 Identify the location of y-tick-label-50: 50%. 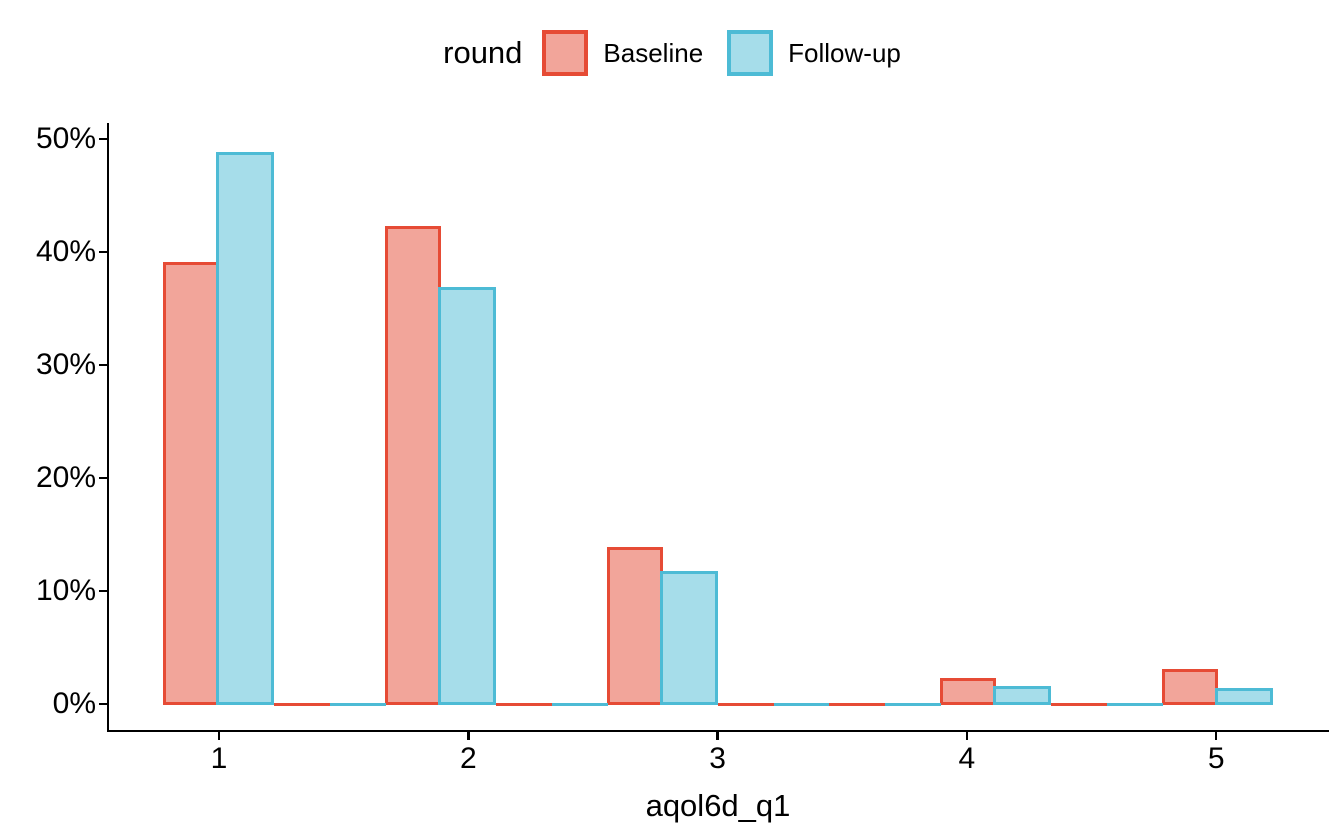
(65, 138).